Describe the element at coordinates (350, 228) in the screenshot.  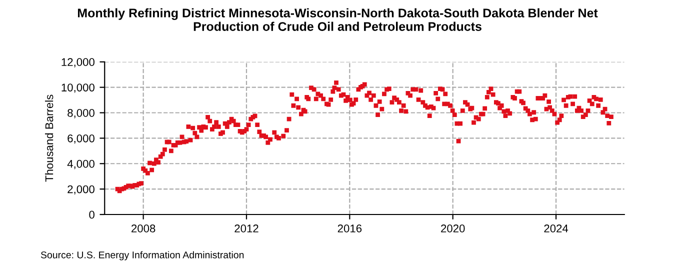
I see `x-tick-label: 2016` at that location.